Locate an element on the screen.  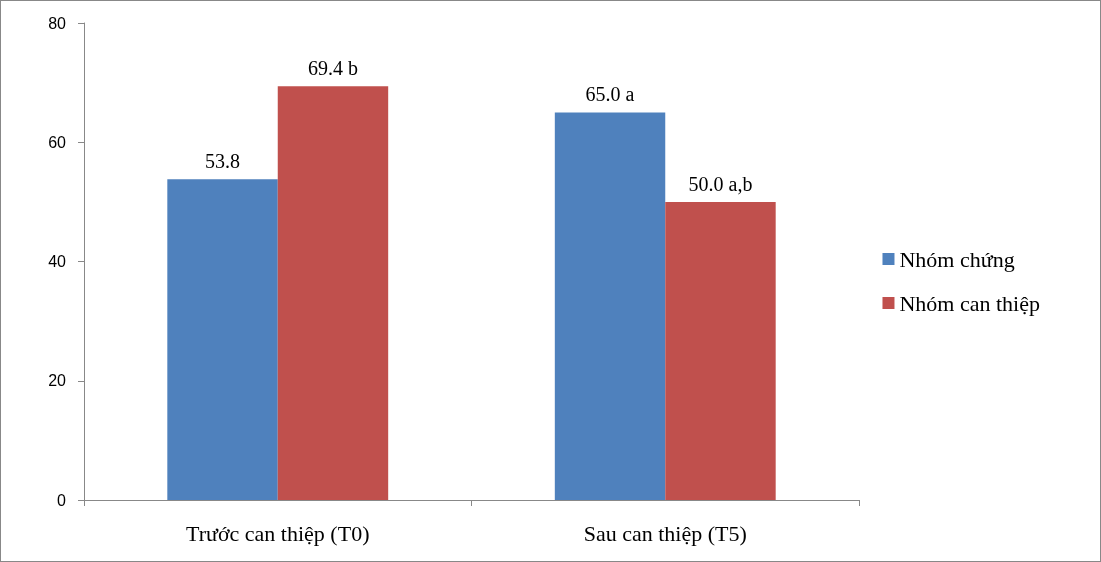
y-tick-label: 40 is located at coordinates (57, 261).